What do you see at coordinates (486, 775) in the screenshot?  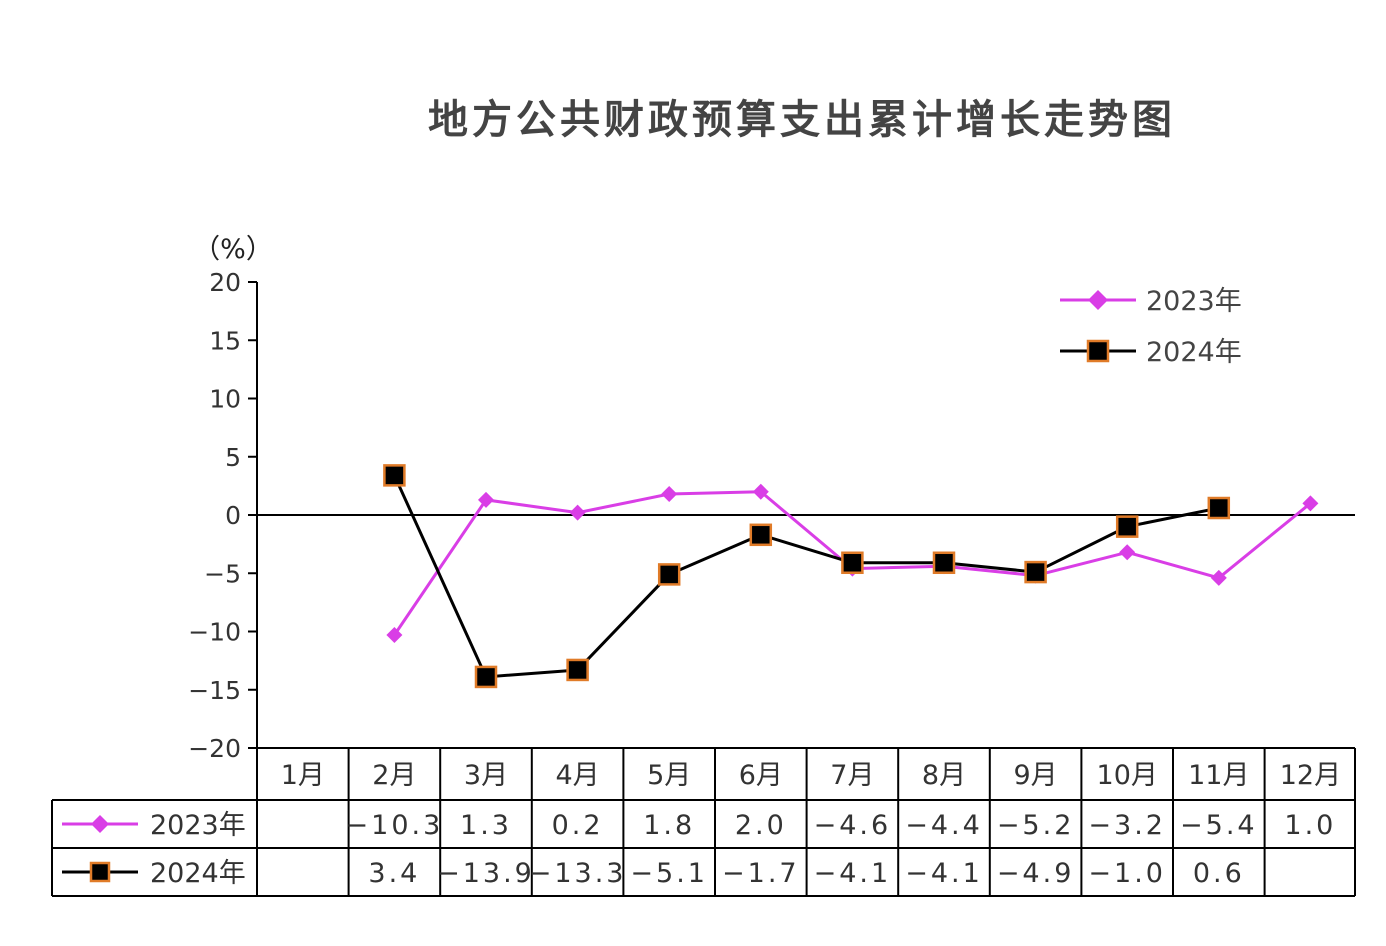 I see `category-label: 3月` at bounding box center [486, 775].